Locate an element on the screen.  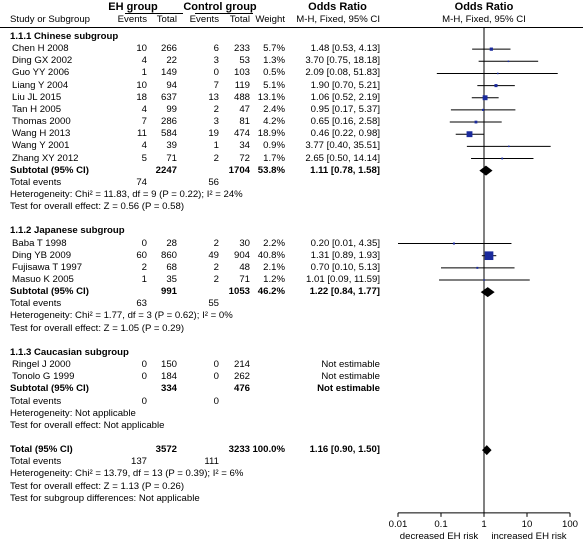
eh-total-cell: 99 is located at coordinates (171, 109).